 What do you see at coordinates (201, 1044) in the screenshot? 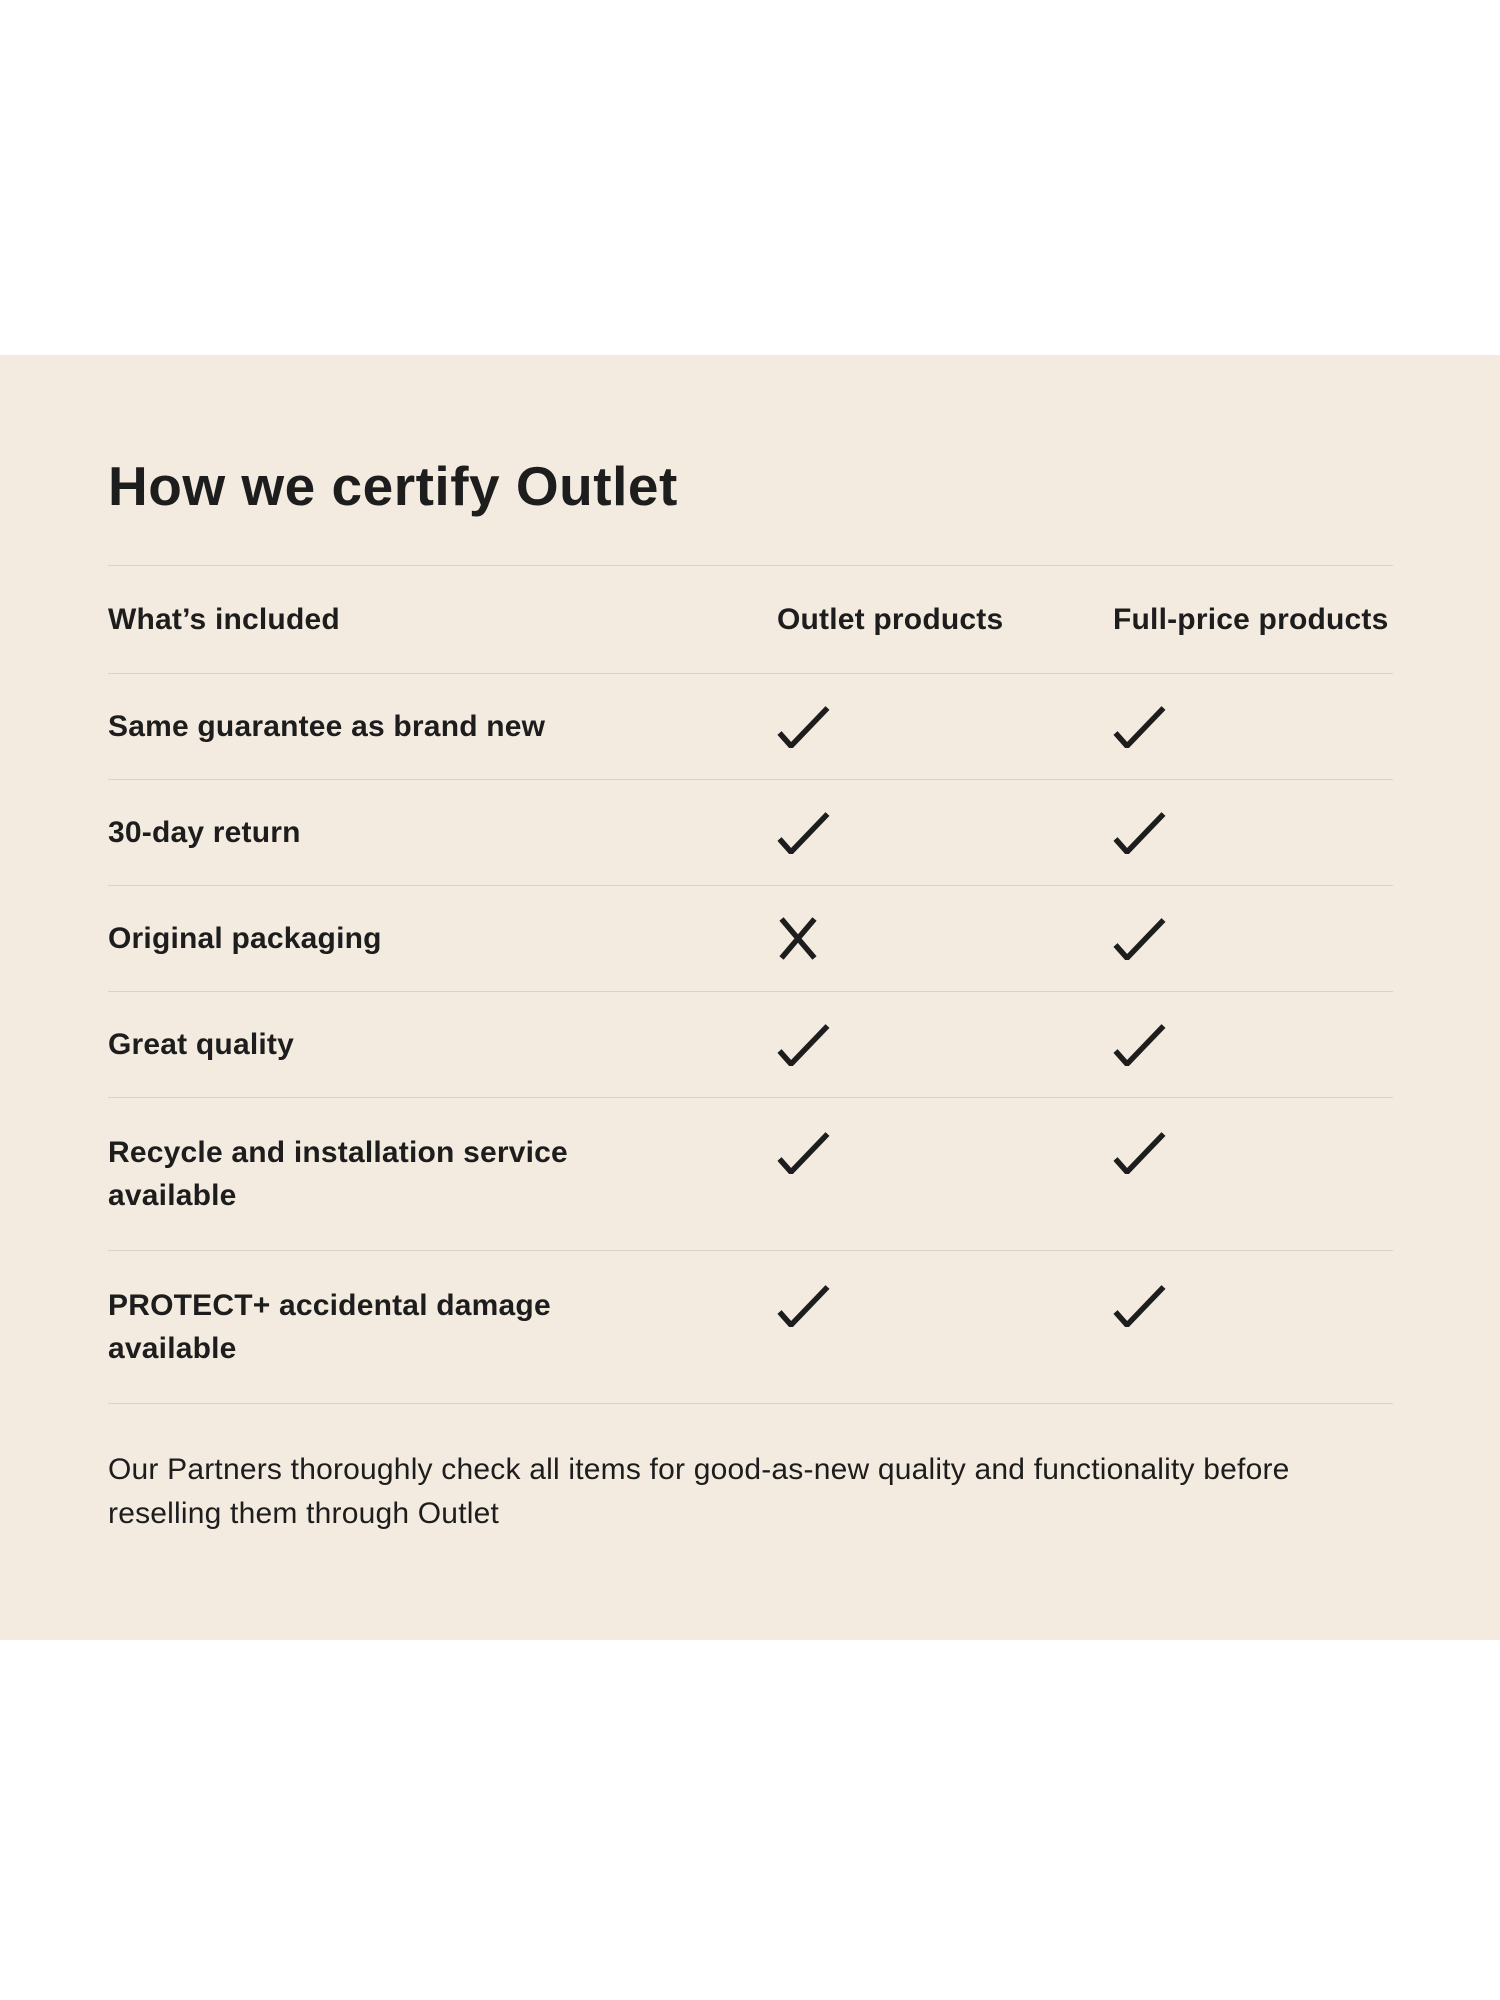
I see `row-label: Great quality` at bounding box center [201, 1044].